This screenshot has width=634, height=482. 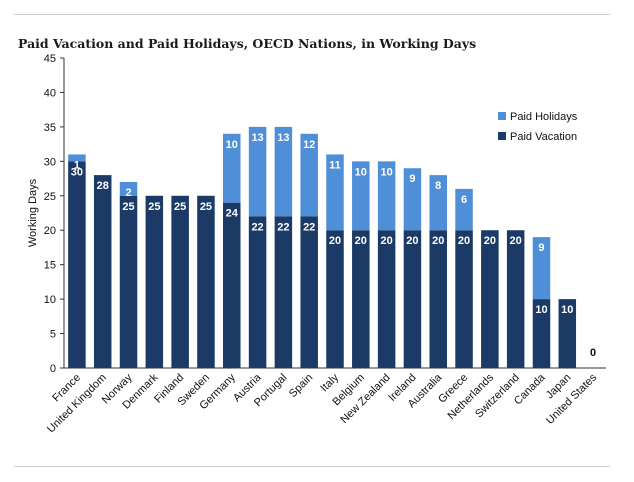 I want to click on bar-label-paid-holidays: 12, so click(x=309, y=145).